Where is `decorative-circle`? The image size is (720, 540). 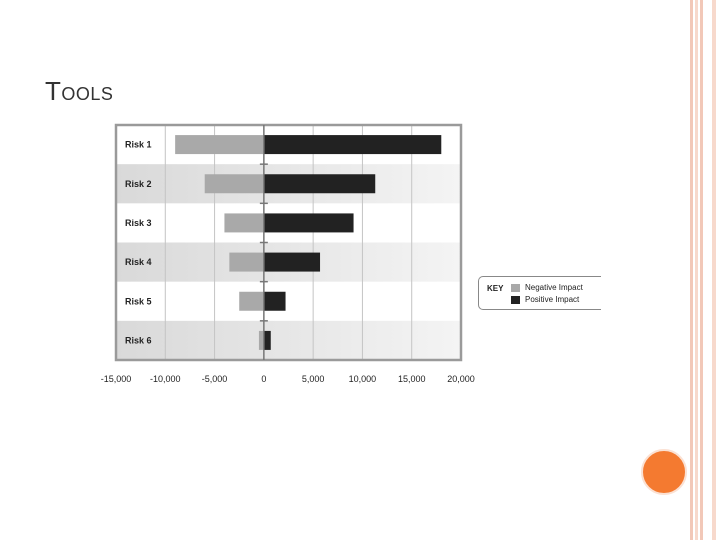
decorative-circle is located at coordinates (664, 472).